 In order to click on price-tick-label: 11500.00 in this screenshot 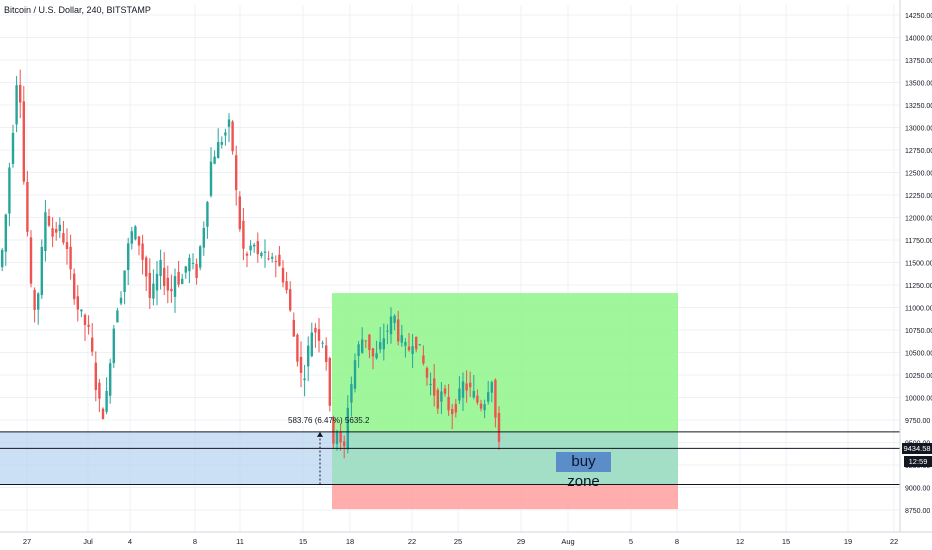, I will do `click(918, 264)`.